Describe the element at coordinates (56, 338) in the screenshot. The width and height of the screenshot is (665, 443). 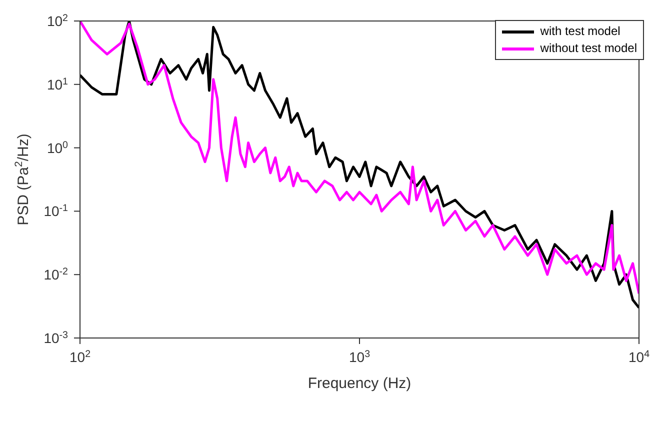
I see `y-tick-label: 10$^{-3}$` at that location.